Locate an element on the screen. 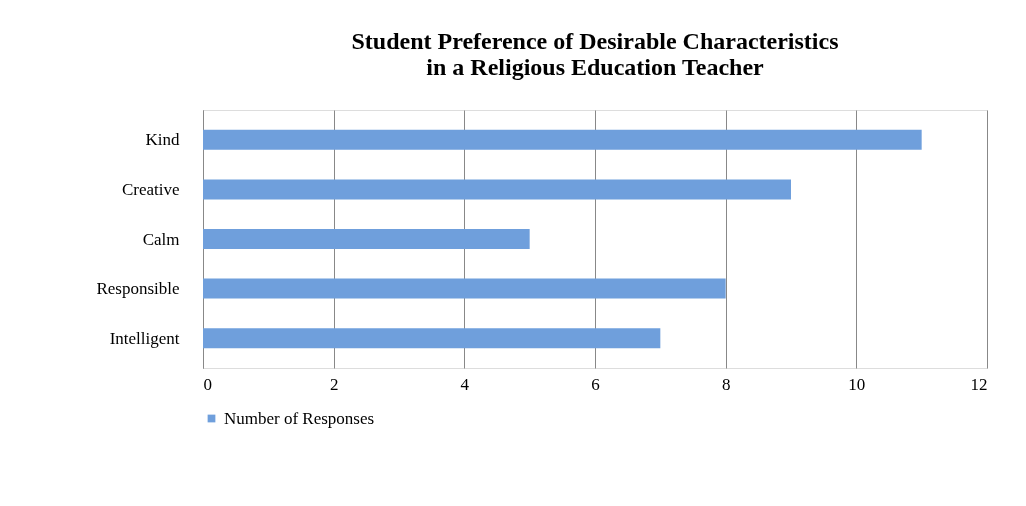 This screenshot has height=506, width=1026. legend-label: Number of Responses is located at coordinates (299, 418).